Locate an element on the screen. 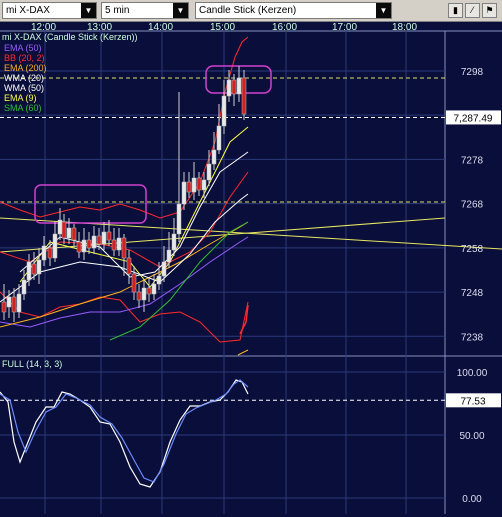 The height and width of the screenshot is (517, 502). ema50 is located at coordinates (124, 282).